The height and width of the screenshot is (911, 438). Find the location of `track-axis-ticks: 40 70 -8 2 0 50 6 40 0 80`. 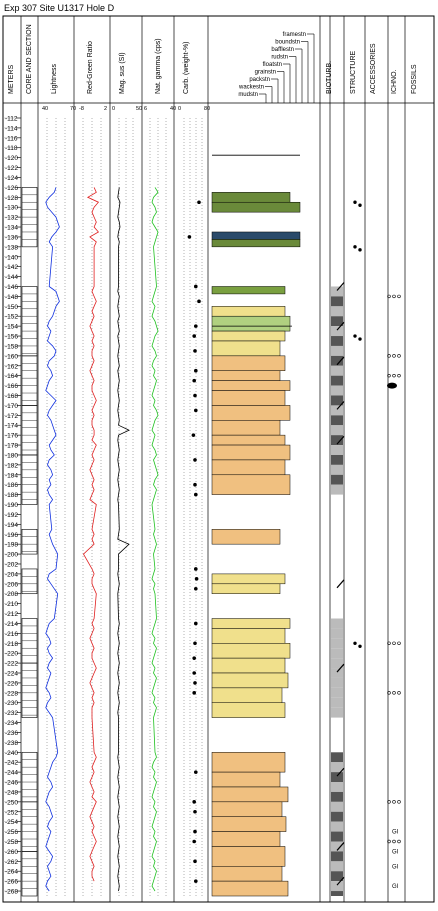

track-axis-ticks: 40 70 -8 2 0 50 6 40 0 80 is located at coordinates (126, 109).